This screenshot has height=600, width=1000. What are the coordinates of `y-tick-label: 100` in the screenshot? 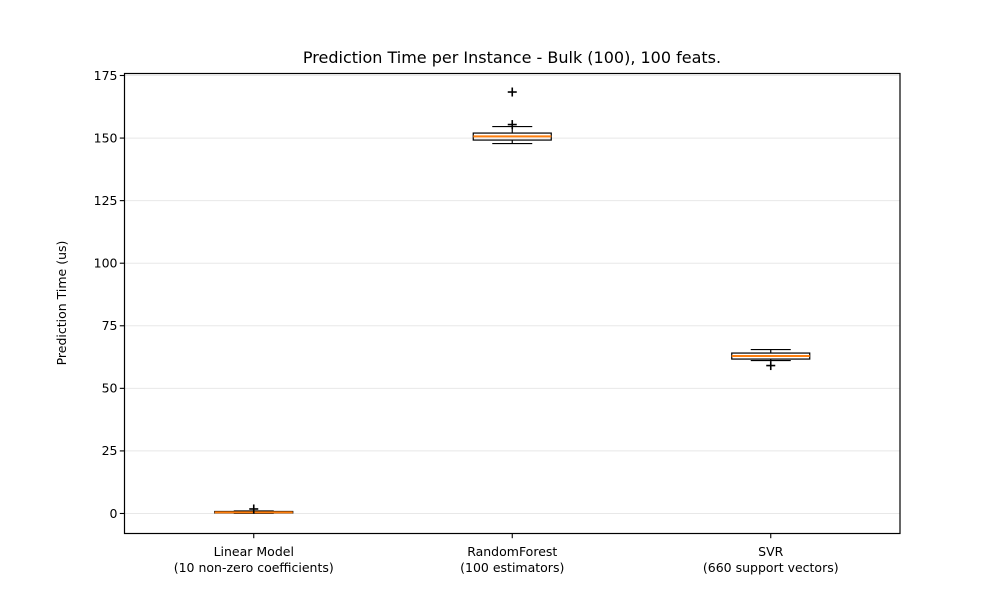 It's located at (106, 263).